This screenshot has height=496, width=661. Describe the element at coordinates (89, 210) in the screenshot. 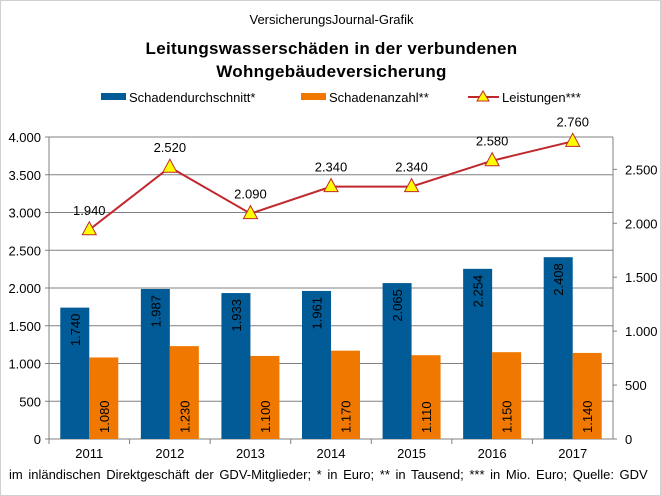

I see `line-data-label: 1.940` at that location.